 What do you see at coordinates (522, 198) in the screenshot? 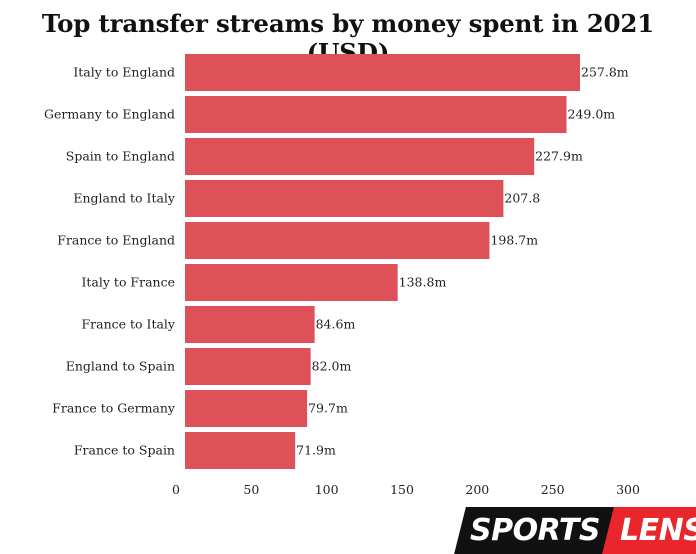
I see `value-label: 207.8` at bounding box center [522, 198].